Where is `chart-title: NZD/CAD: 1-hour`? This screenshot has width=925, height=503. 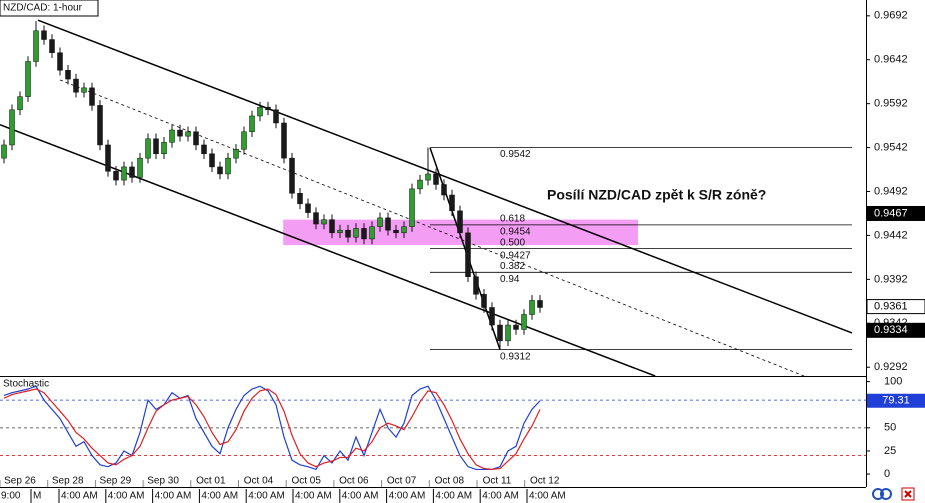
chart-title: NZD/CAD: 1-hour is located at coordinates (43, 8).